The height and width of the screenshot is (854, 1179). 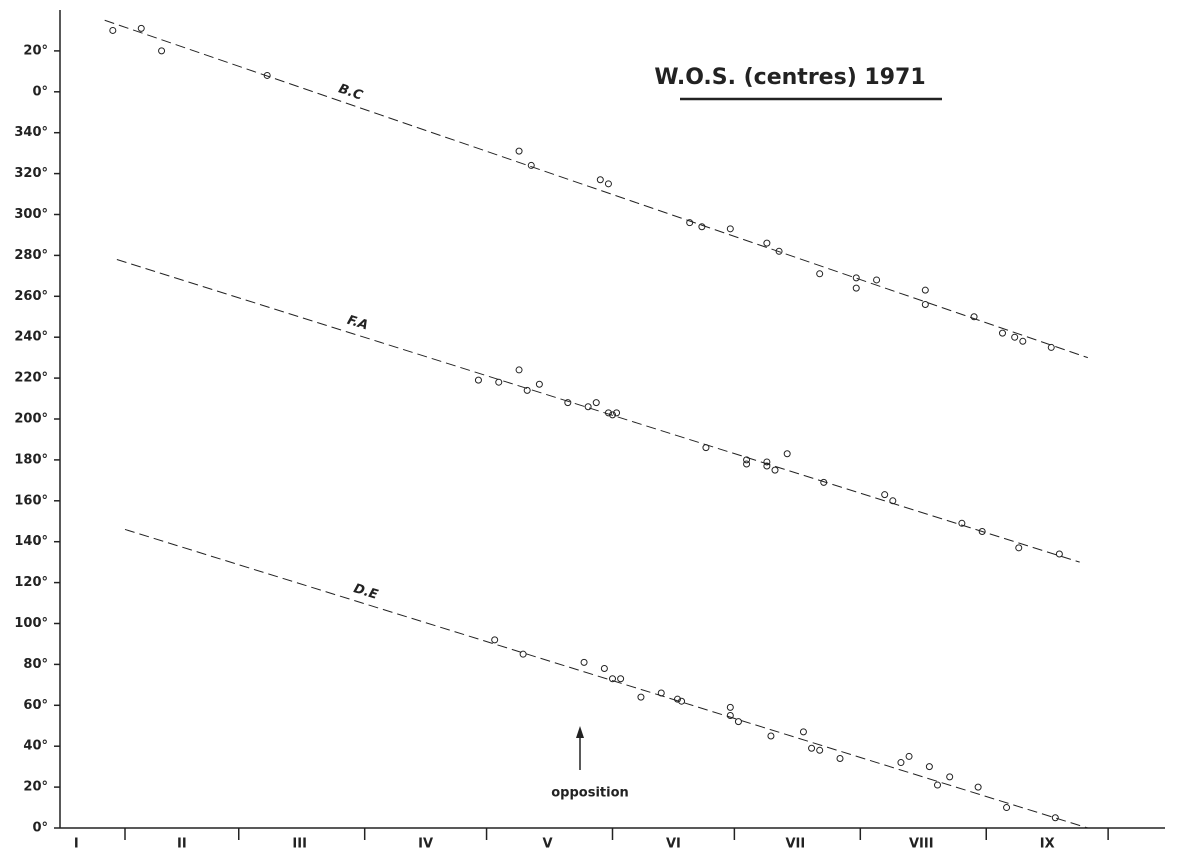 What do you see at coordinates (31, 541) in the screenshot?
I see `y-tick-label: 140°` at bounding box center [31, 541].